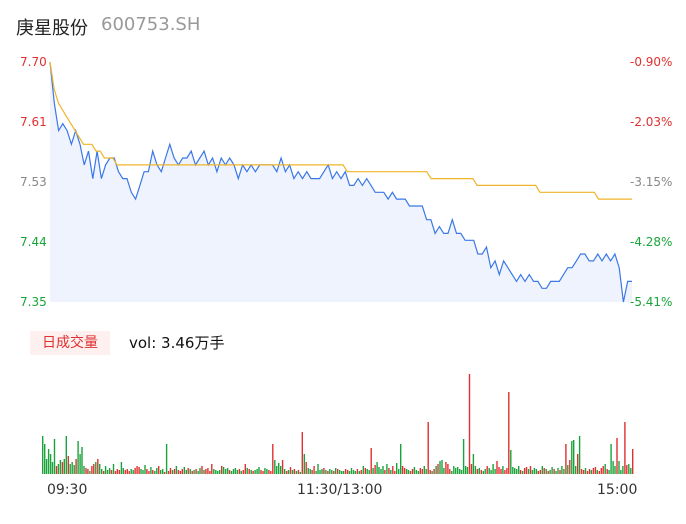 The width and height of the screenshot is (686, 524). I want to click on x-tick-midday: 11:30/13:00, so click(340, 490).